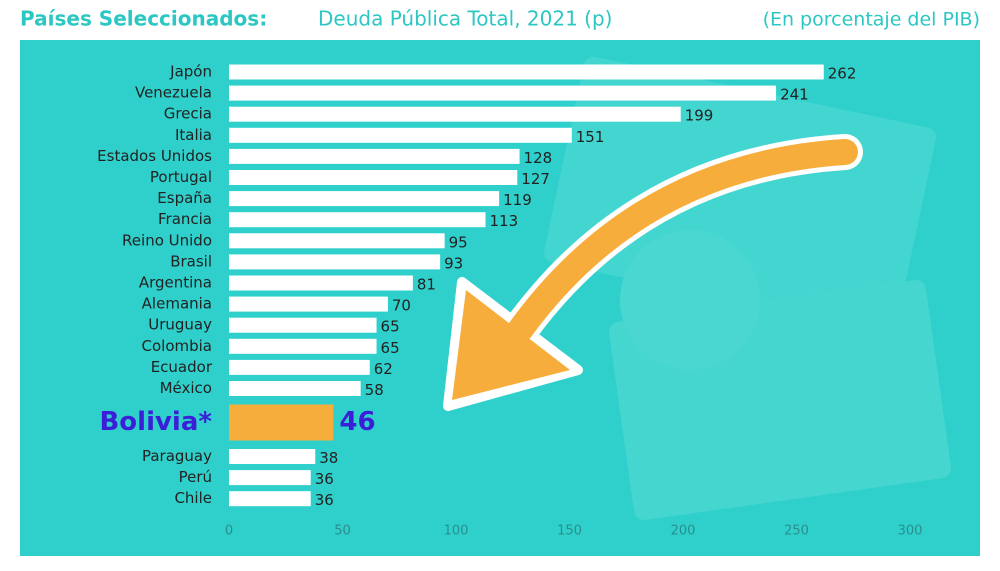 The image size is (1000, 571). I want to click on chart-subtitle: Deuda Pública Total, 2021 (p), so click(465, 19).